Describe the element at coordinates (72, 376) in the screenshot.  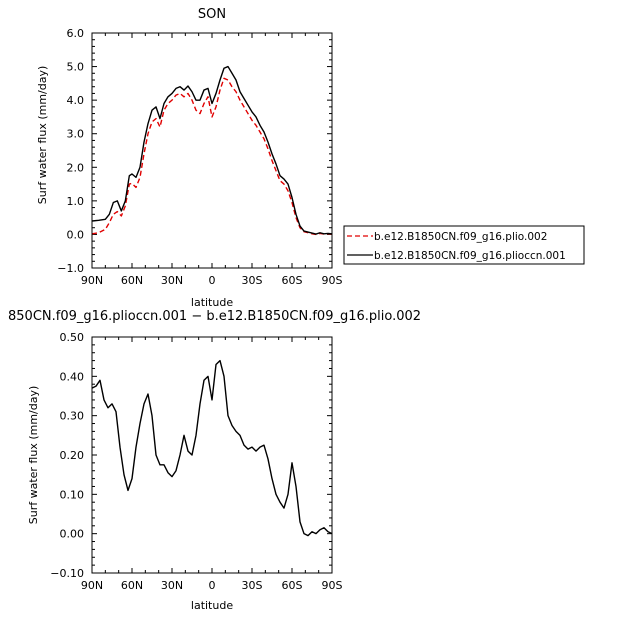
I see `bottom-y-tick-label: 0.40` at that location.